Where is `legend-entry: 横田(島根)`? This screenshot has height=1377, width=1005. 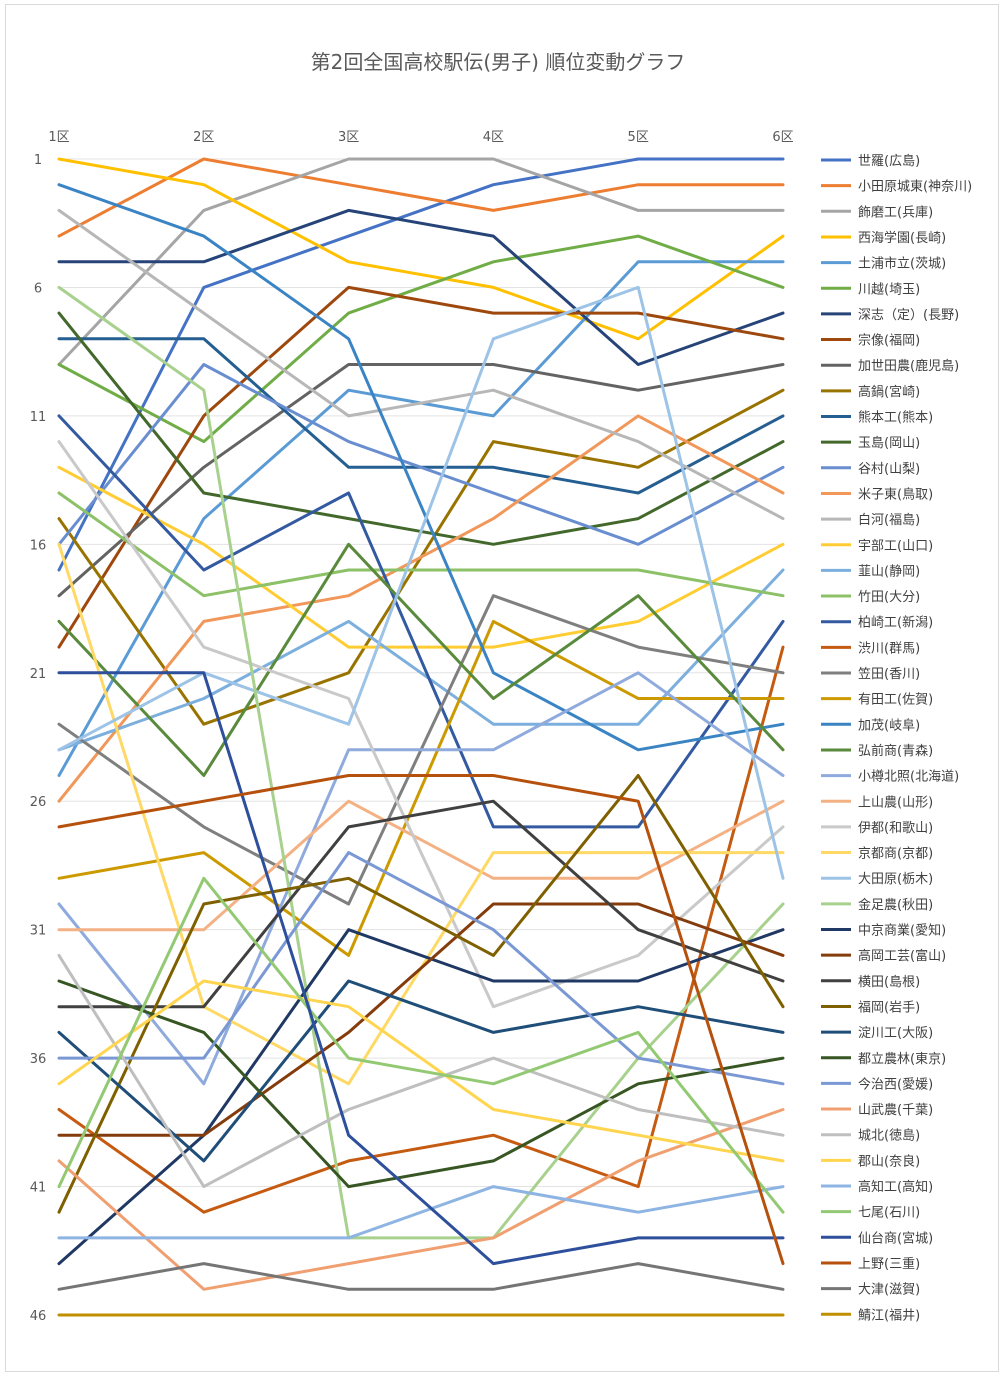
legend-entry: 横田(島根) is located at coordinates (870, 982).